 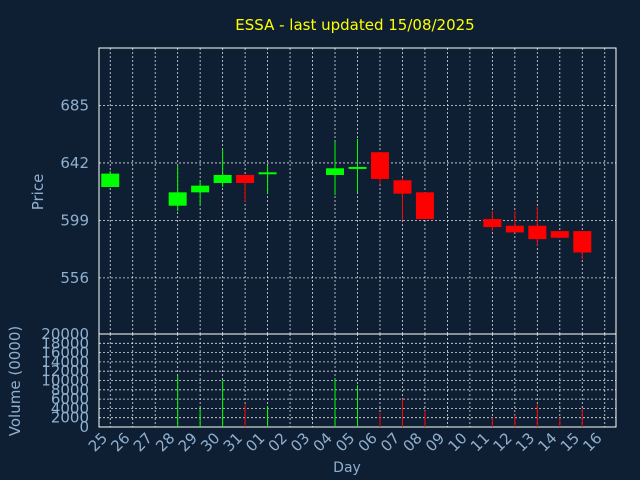 What do you see at coordinates (70, 390) in the screenshot?
I see `volume-tick-label: 8000` at bounding box center [70, 390].